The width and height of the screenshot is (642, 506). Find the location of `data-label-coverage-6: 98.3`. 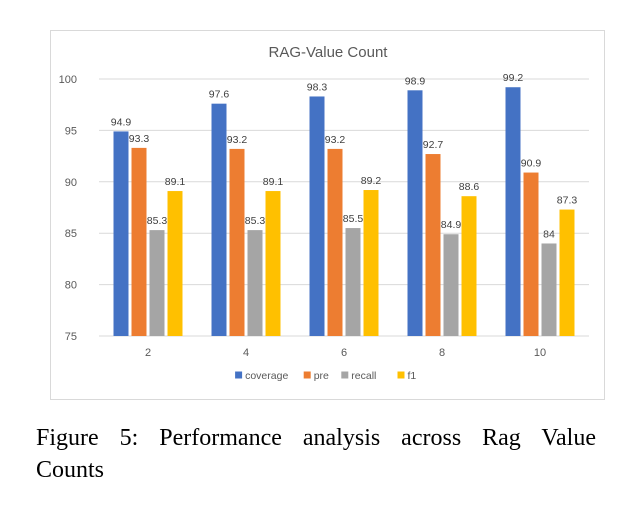

data-label-coverage-6: 98.3 is located at coordinates (317, 87).